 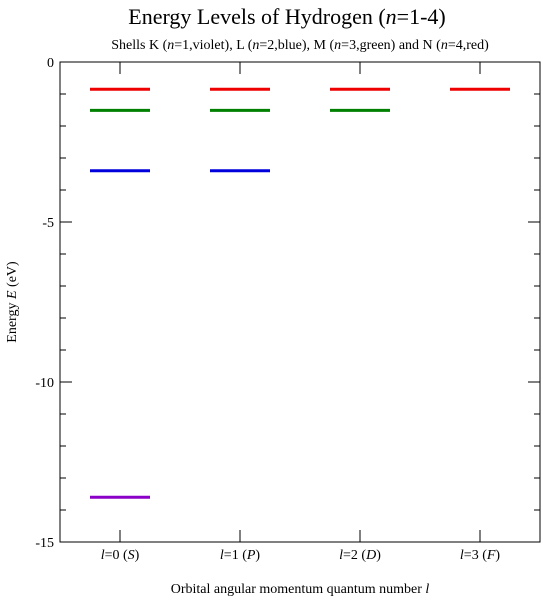 What do you see at coordinates (131, 555) in the screenshot?
I see `x-tick-letter: S` at bounding box center [131, 555].